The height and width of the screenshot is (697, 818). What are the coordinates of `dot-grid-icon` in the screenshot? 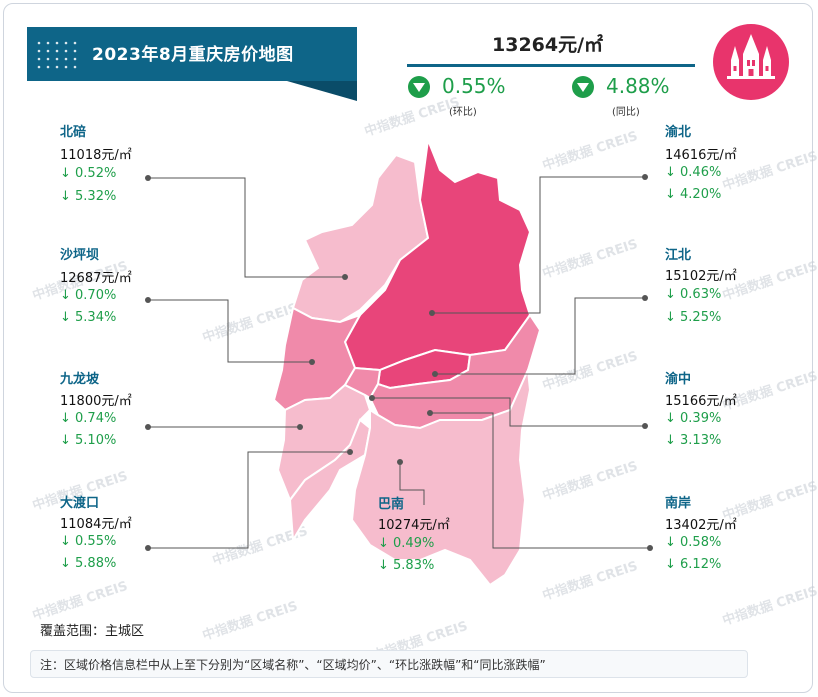 It's located at (57, 55).